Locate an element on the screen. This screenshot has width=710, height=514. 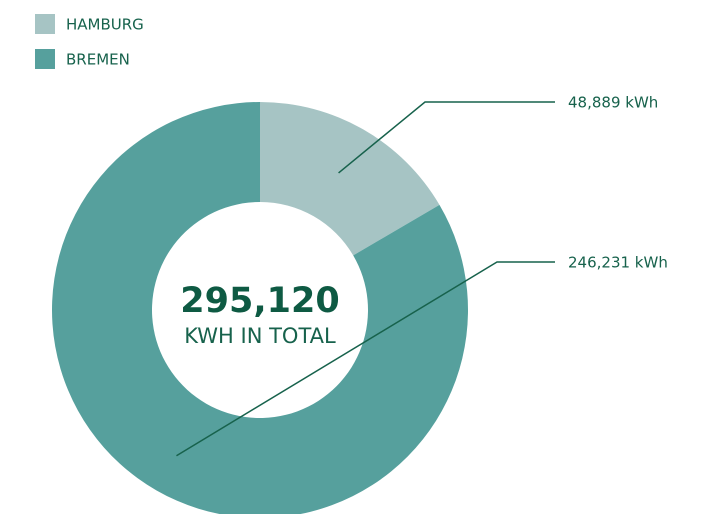
center-label: KWH IN TOTAL is located at coordinates (260, 336).